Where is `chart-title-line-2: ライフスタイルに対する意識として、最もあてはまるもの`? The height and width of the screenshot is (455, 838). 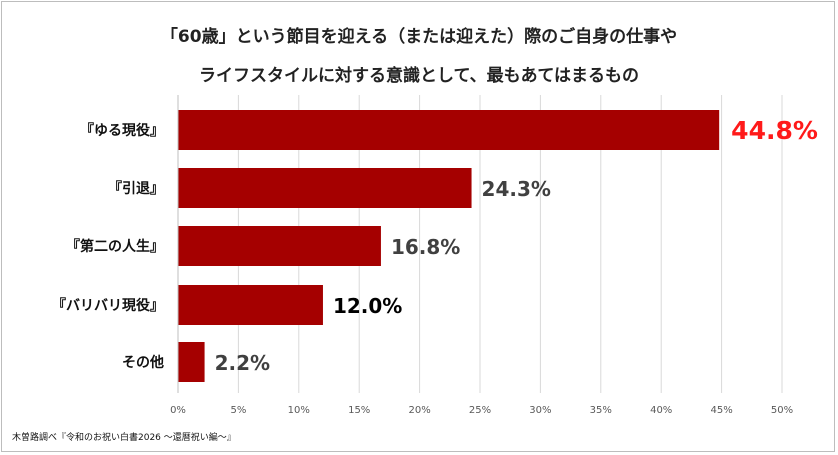
chart-title-line-2: ライフスタイルに対する意識として、最もあてはまるもの is located at coordinates (419, 76).